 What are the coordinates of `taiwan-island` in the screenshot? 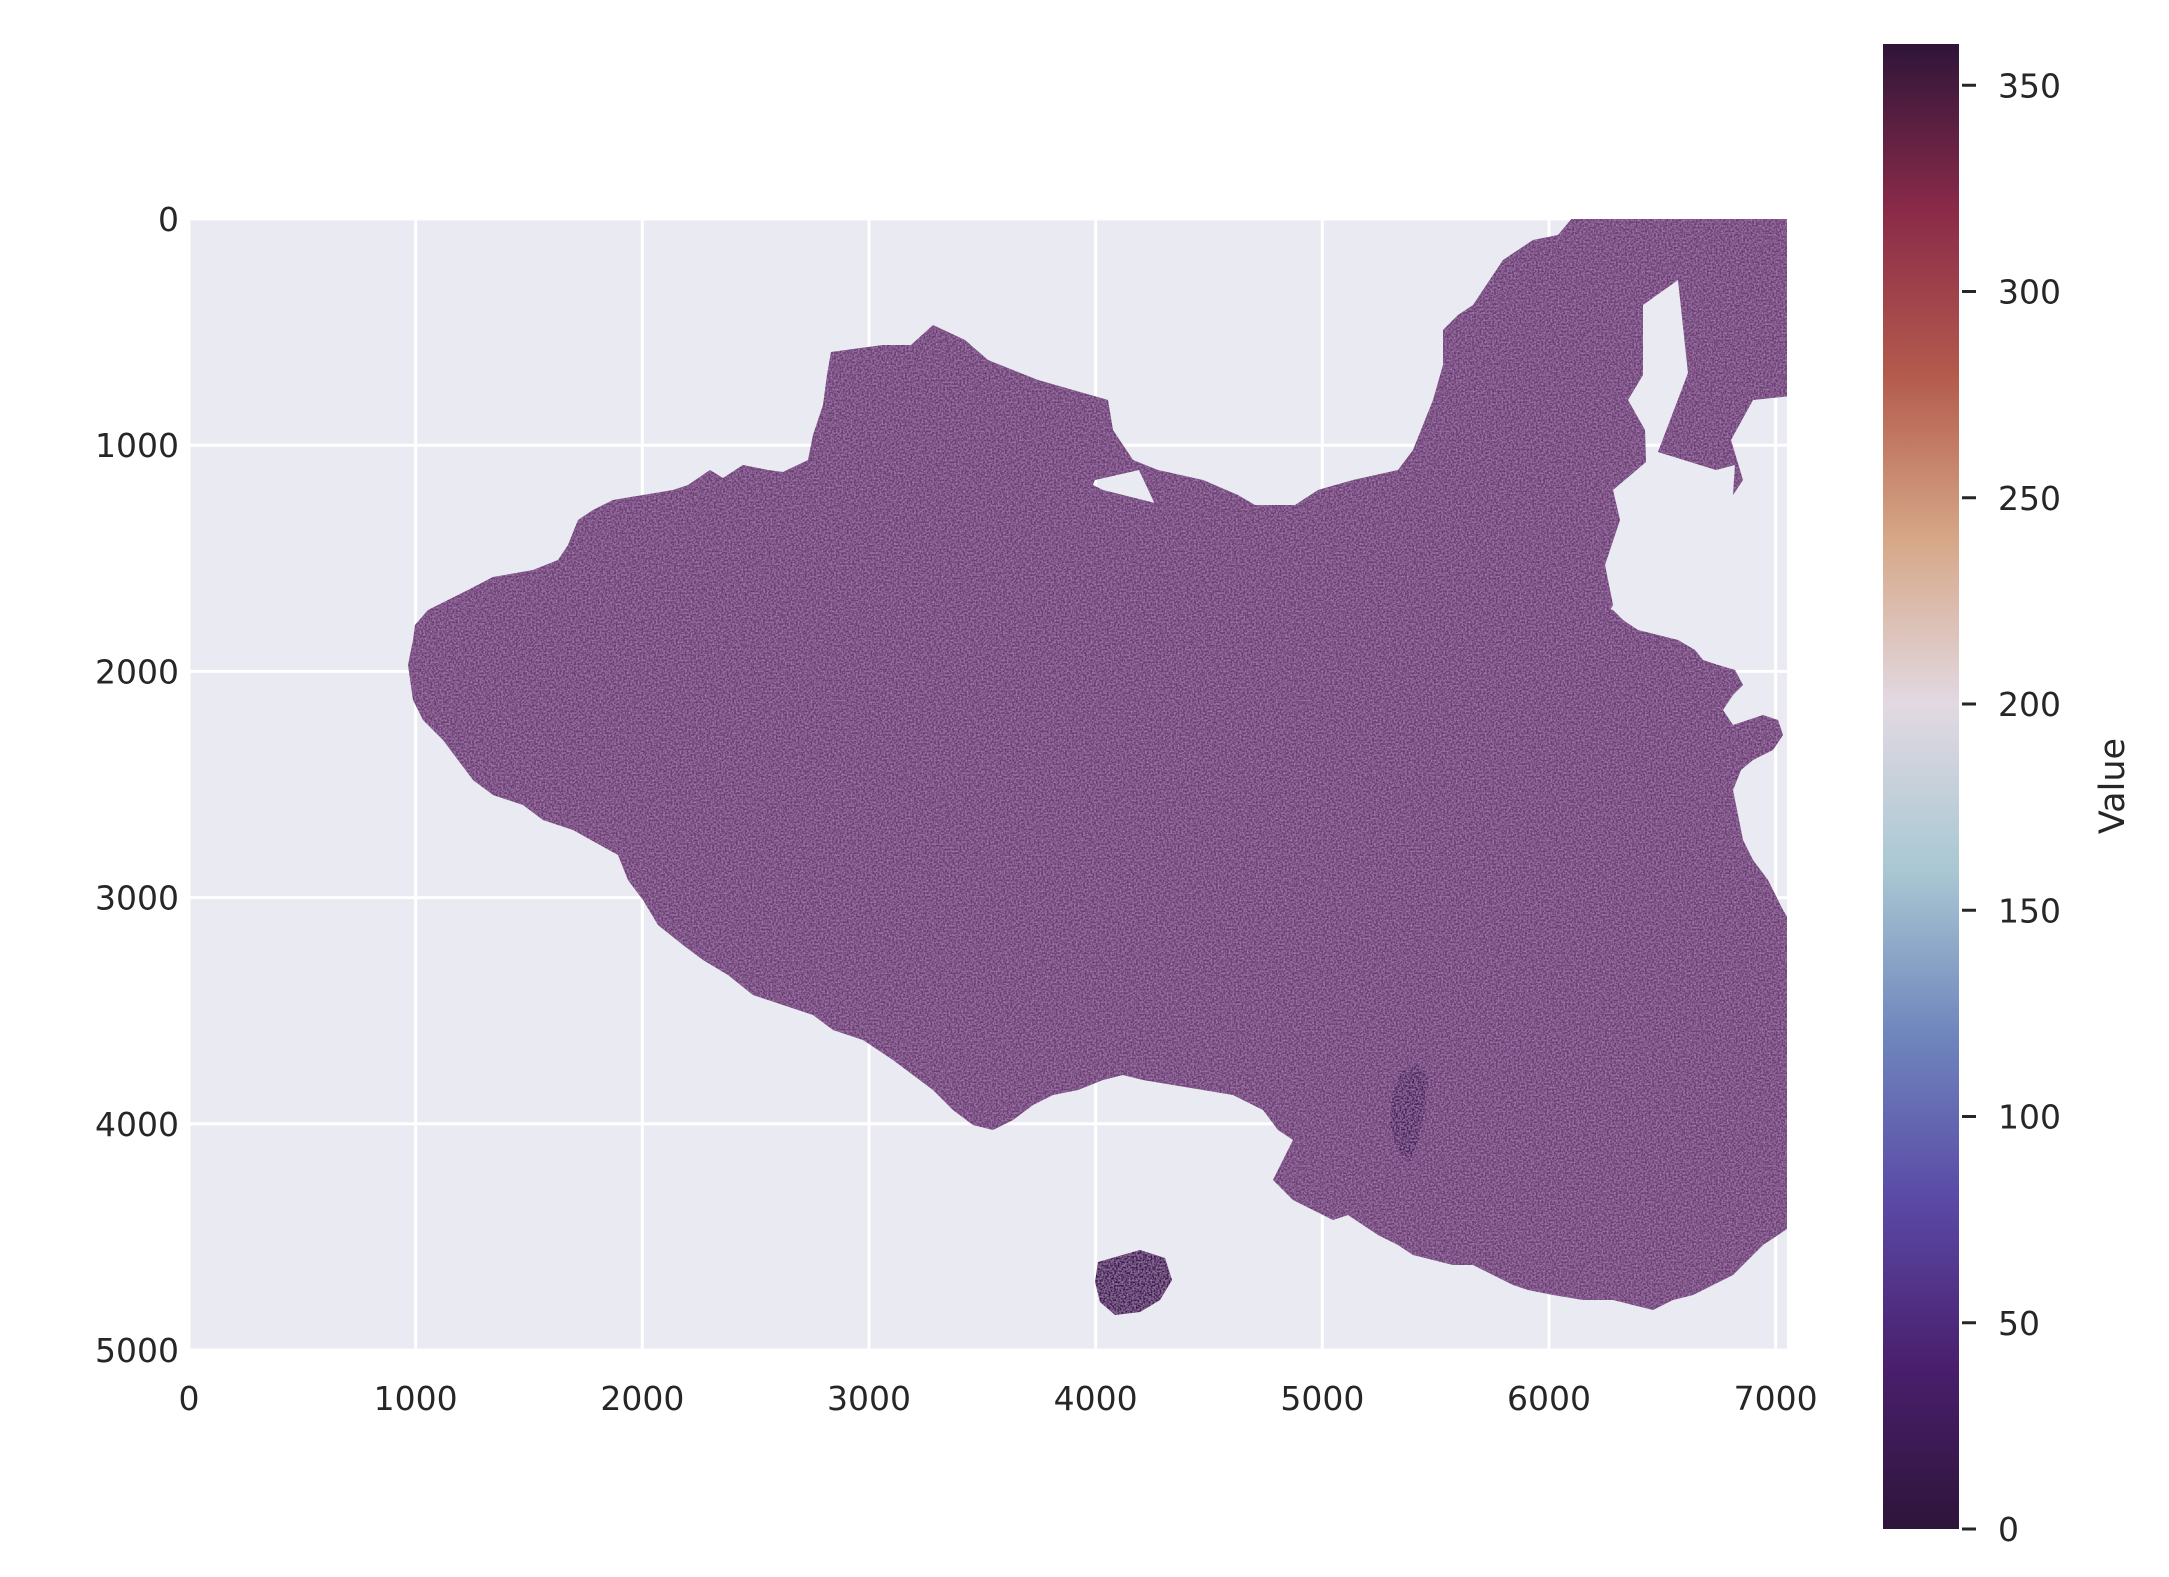 It's located at (1409, 1113).